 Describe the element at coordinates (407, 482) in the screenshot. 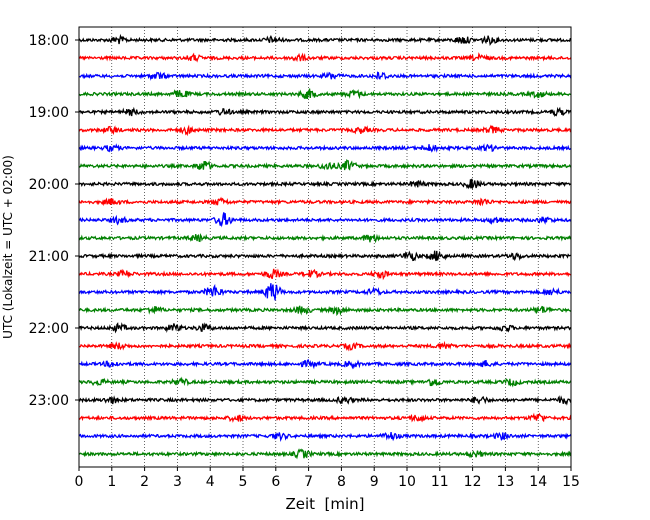

I see `x-tick-label: 10` at that location.